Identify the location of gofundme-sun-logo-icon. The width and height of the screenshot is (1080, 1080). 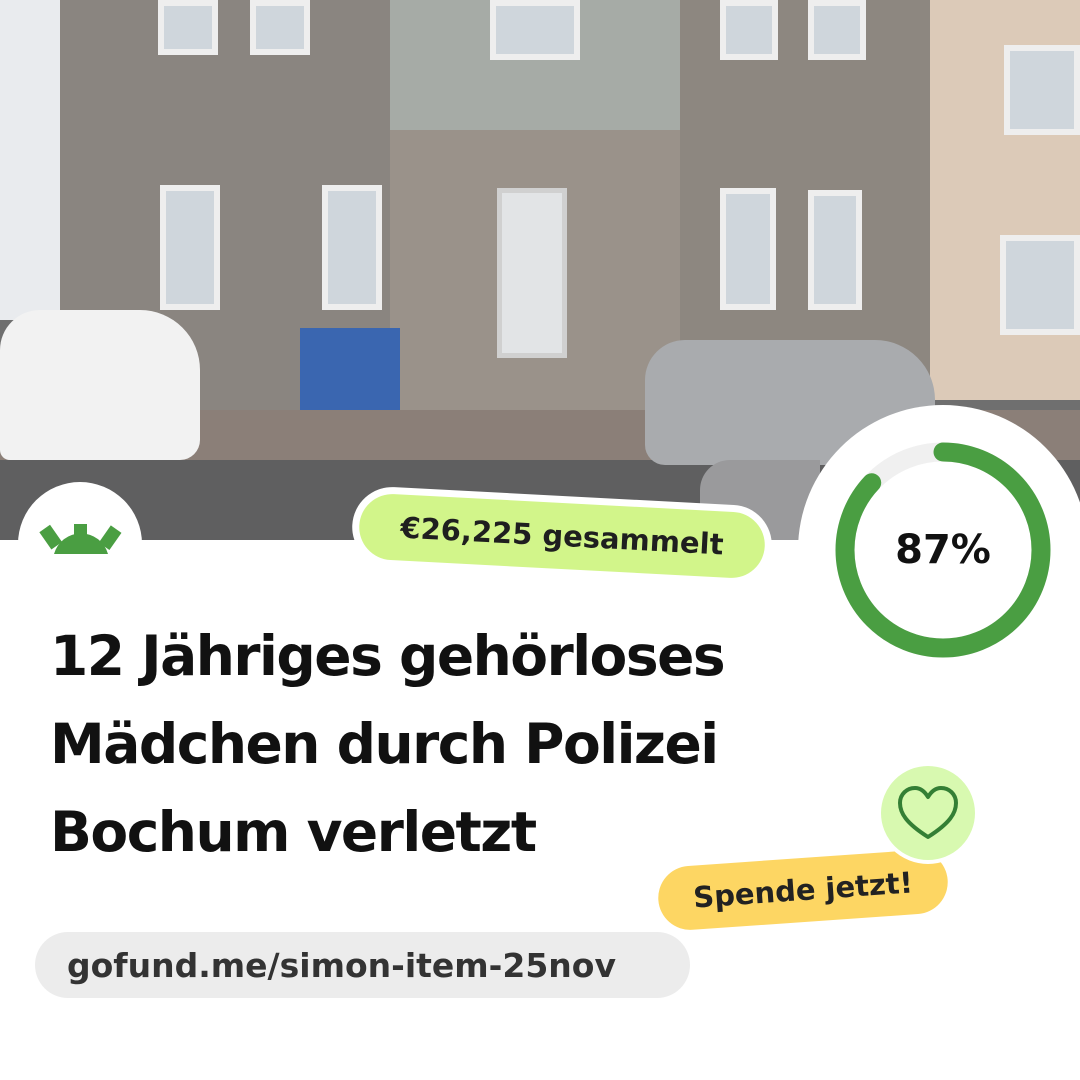
(80, 539).